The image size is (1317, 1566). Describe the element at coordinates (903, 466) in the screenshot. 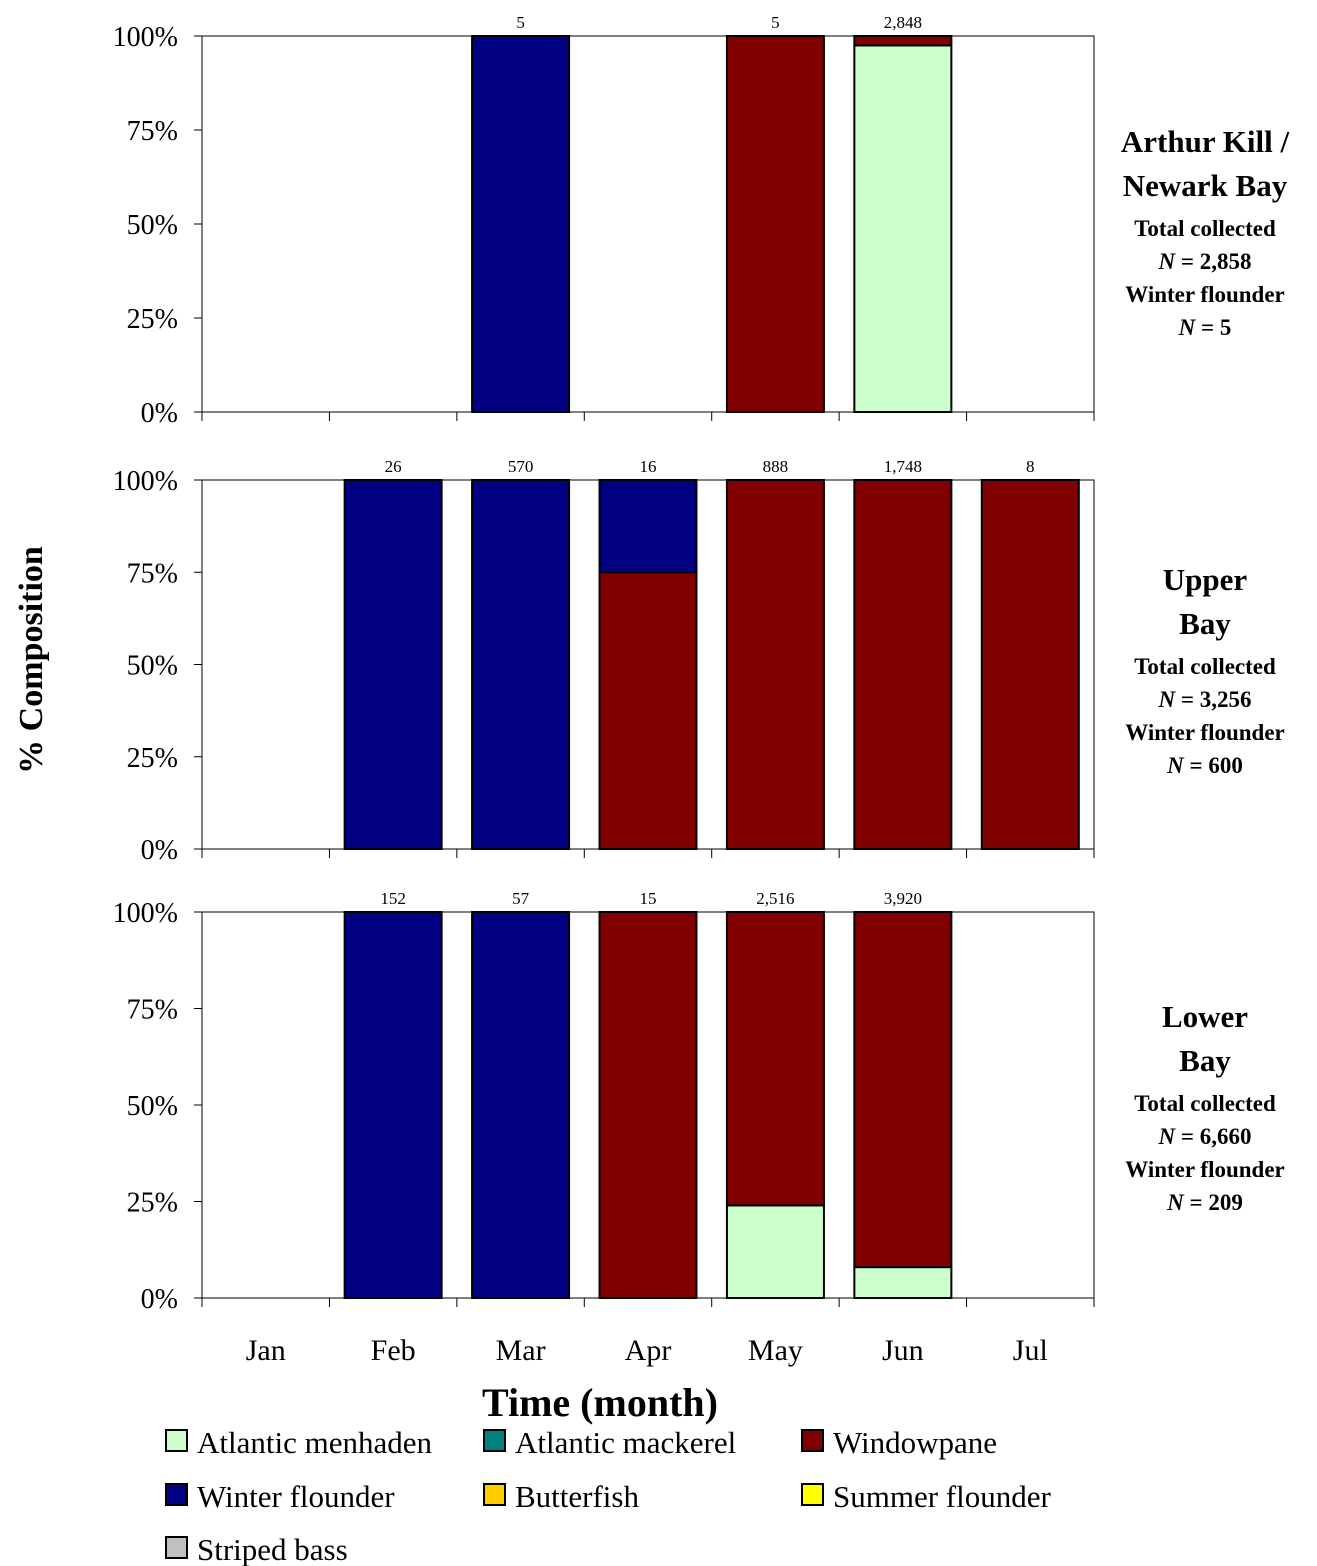

I see `bar-count-label: 1,748` at that location.